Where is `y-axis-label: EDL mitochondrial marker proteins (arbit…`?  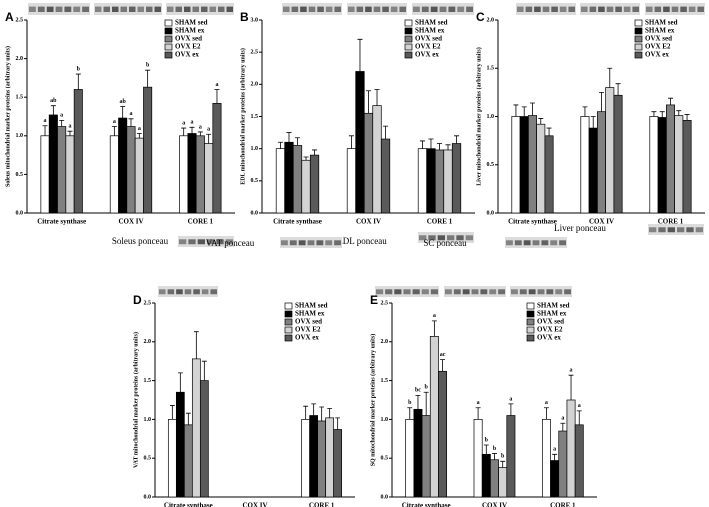
y-axis-label: EDL mitochondrial marker proteins (arbit… is located at coordinates (242, 116).